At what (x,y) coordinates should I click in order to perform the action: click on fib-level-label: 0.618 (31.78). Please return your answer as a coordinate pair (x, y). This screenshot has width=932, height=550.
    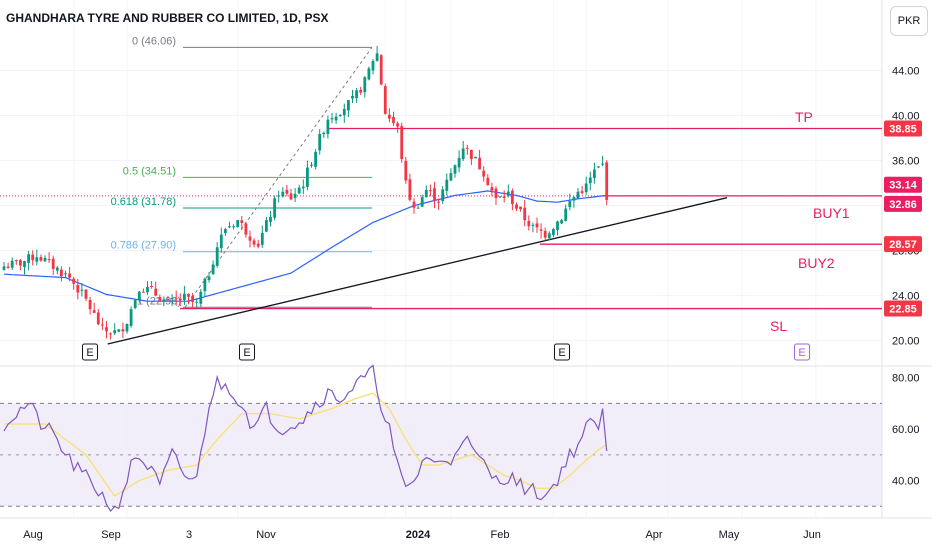
    Looking at the image, I should click on (143, 202).